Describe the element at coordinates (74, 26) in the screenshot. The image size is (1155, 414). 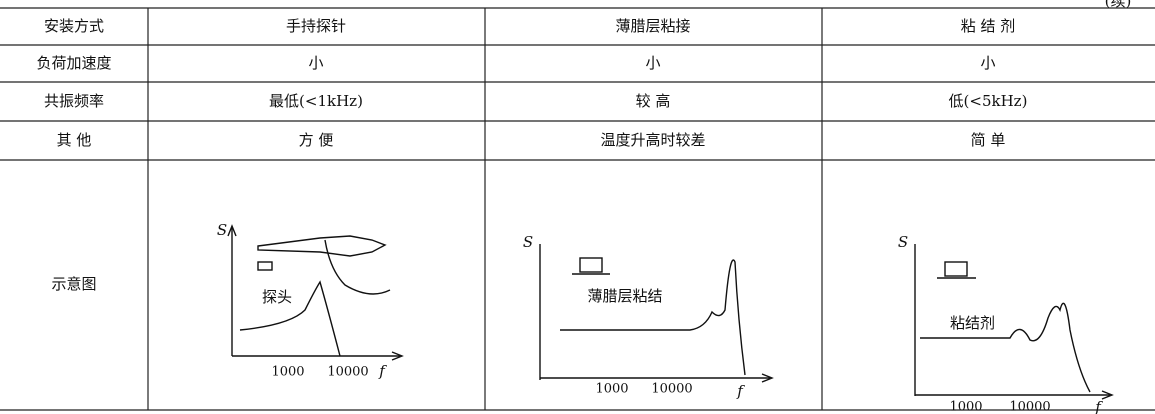
I see `row-header: 安装方式` at that location.